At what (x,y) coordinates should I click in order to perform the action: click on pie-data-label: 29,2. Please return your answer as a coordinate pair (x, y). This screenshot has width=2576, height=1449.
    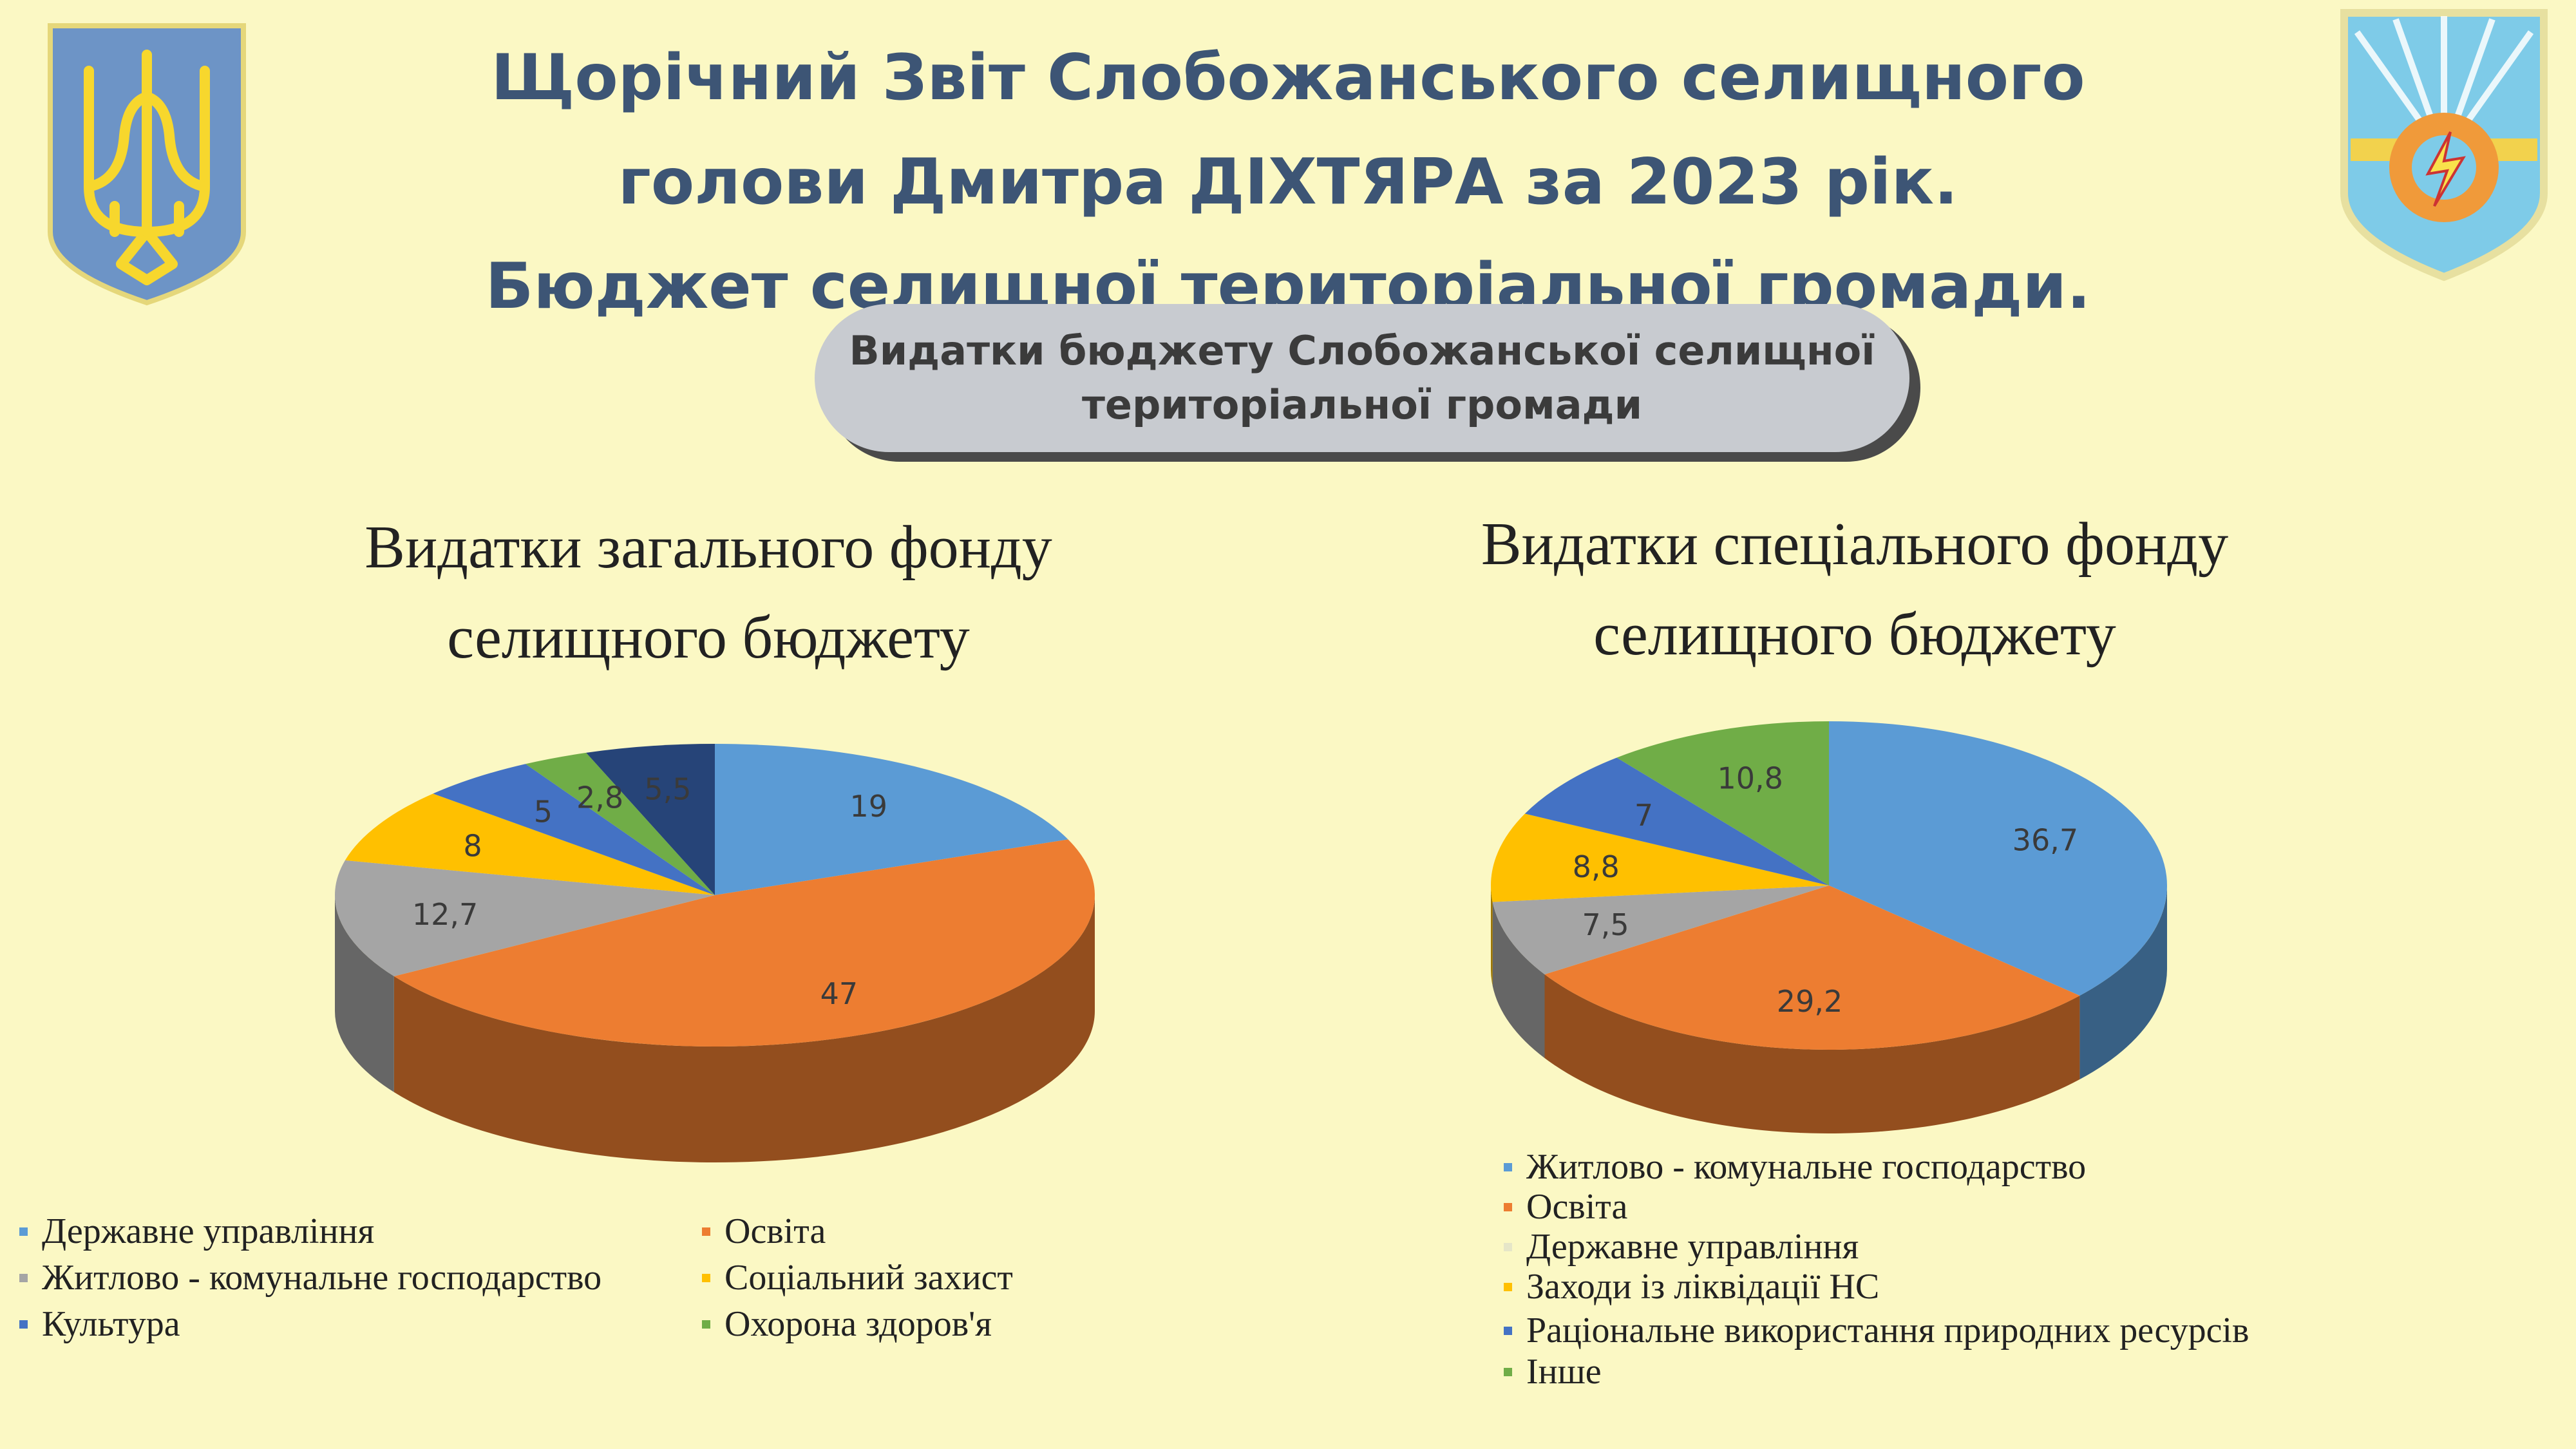
    Looking at the image, I should click on (1810, 1002).